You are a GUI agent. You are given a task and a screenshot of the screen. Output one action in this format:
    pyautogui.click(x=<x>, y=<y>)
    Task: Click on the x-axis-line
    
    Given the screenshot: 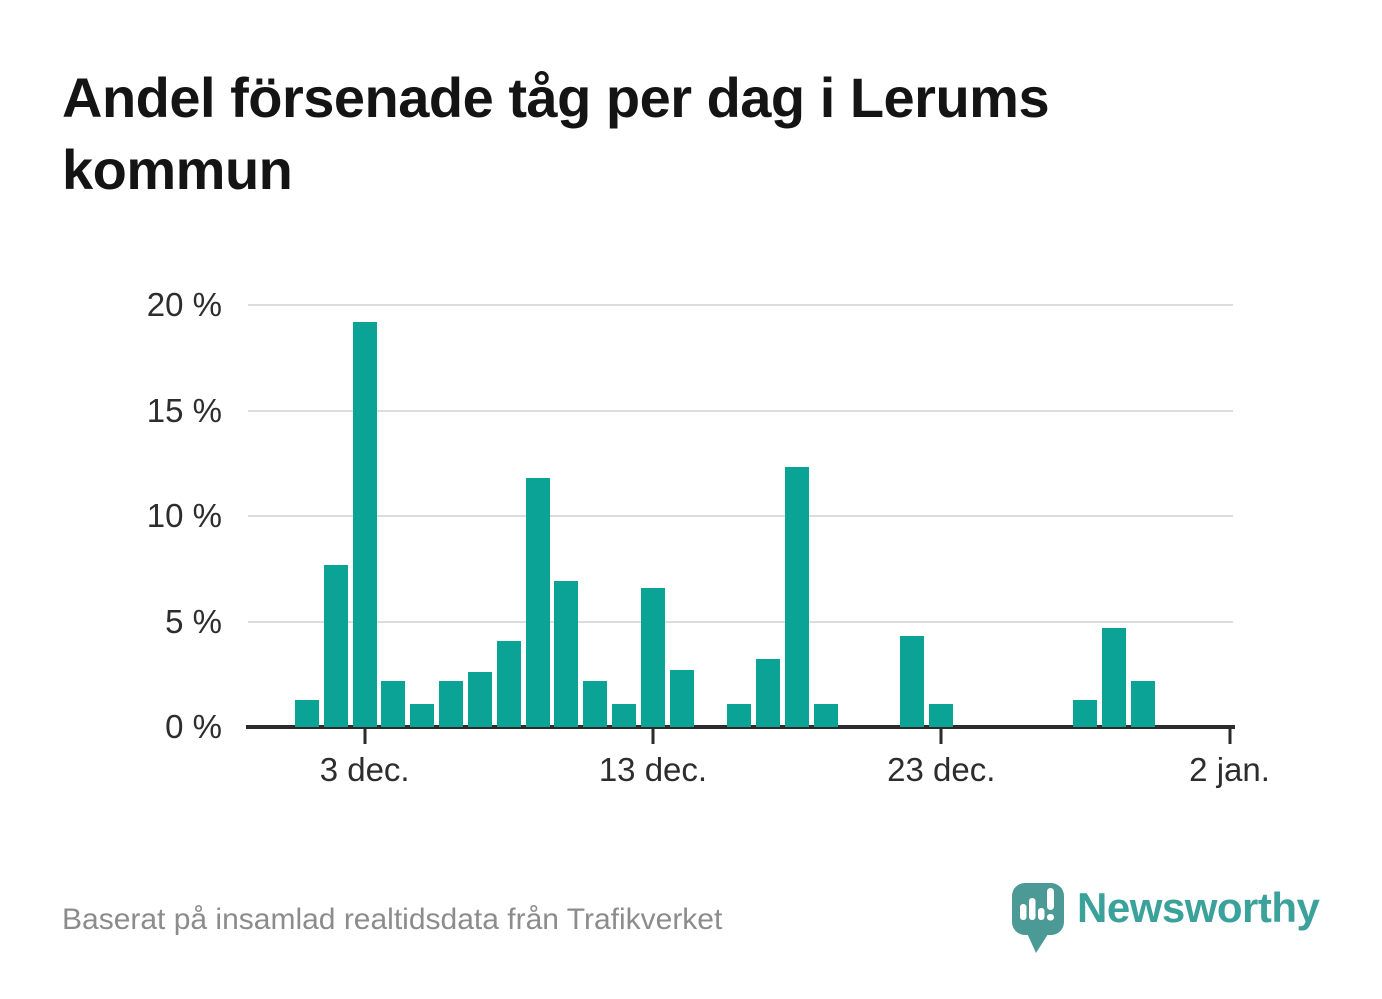 What is the action you would take?
    pyautogui.click(x=740, y=727)
    